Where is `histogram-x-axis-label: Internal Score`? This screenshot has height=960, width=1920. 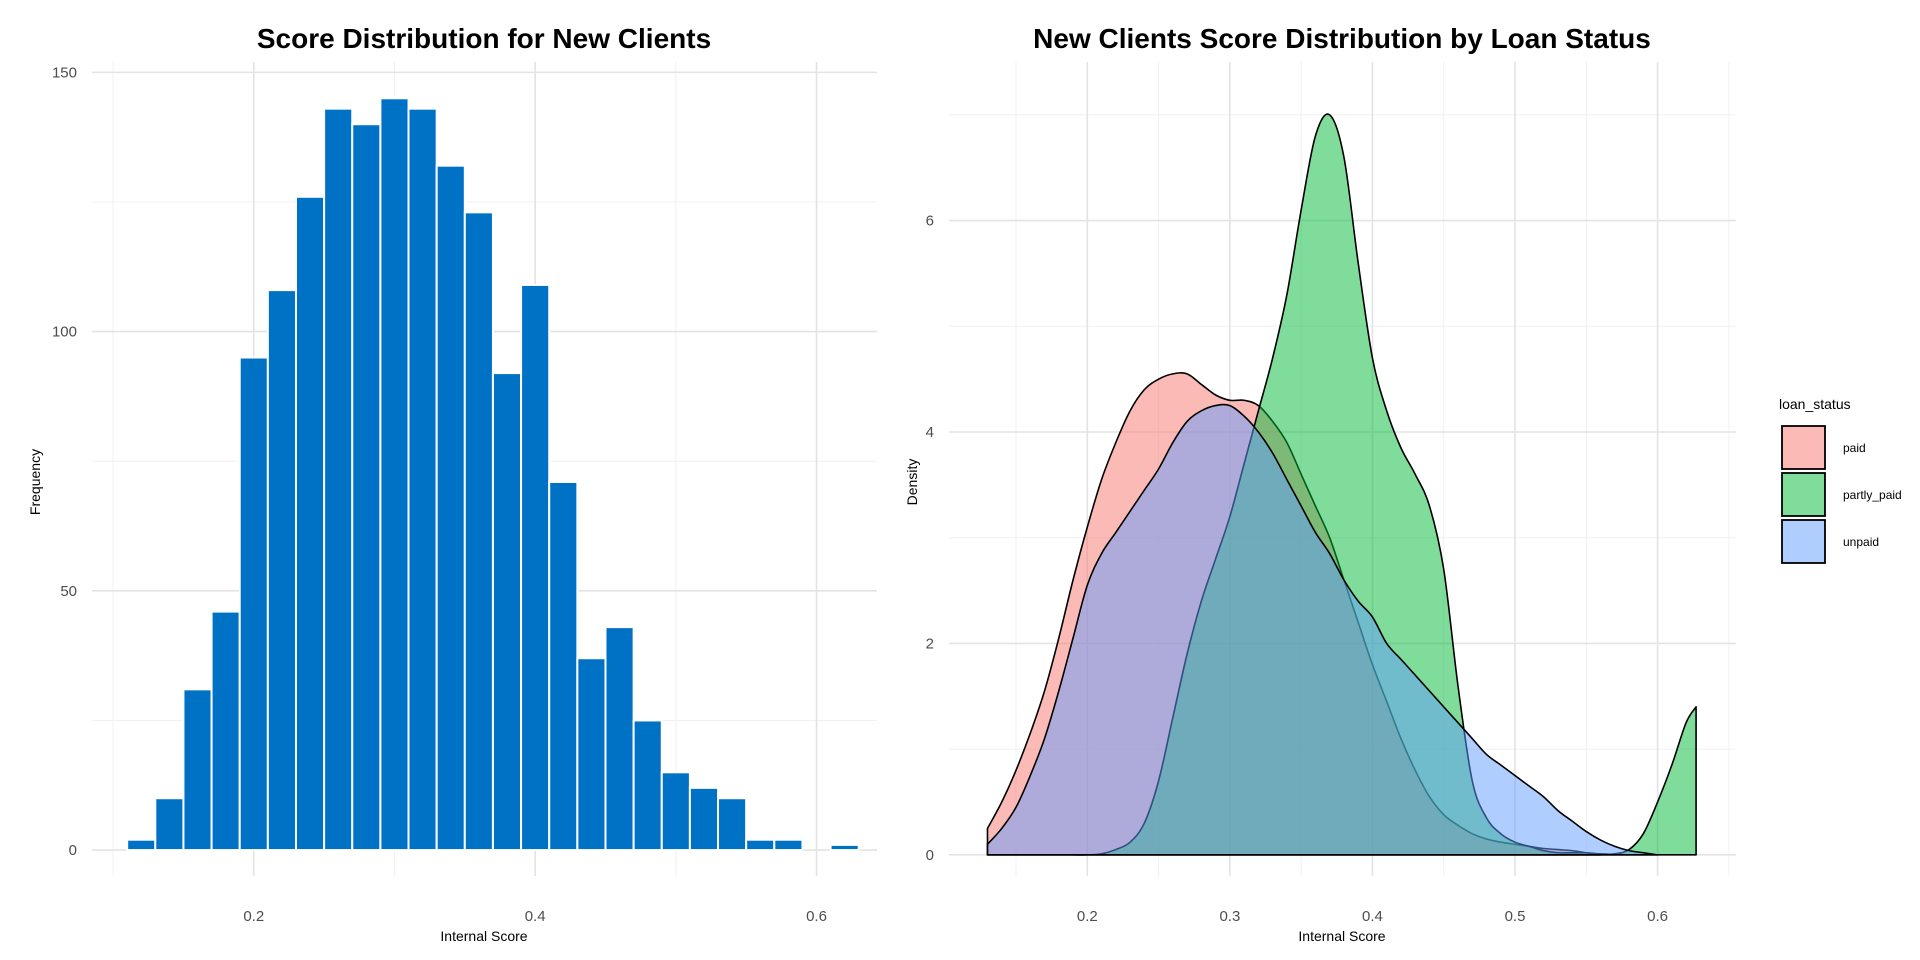
histogram-x-axis-label: Internal Score is located at coordinates (483, 936).